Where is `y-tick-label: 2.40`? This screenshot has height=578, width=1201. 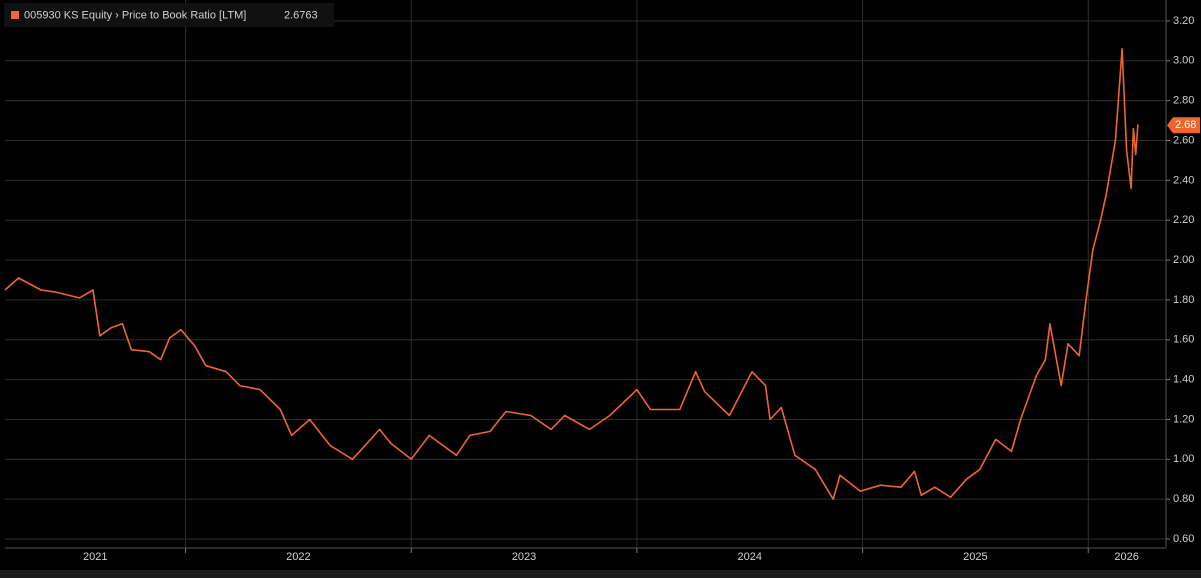
y-tick-label: 2.40 is located at coordinates (1183, 180).